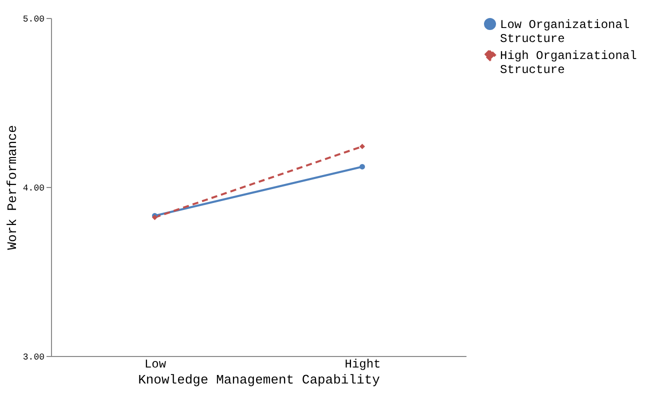  What do you see at coordinates (33, 19) in the screenshot?
I see `y-tick-label: 5.00` at bounding box center [33, 19].